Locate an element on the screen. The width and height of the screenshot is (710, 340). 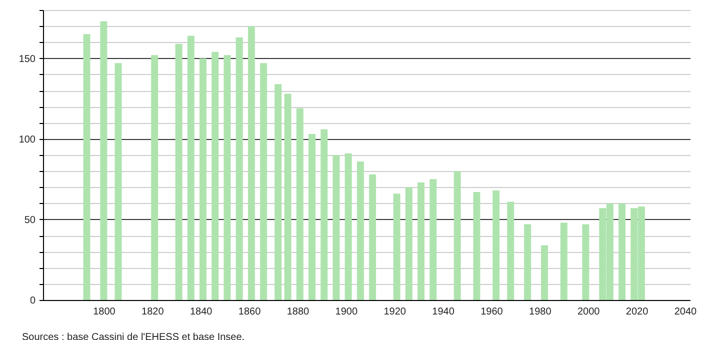
x-tick-label: 1900 is located at coordinates (346, 312).